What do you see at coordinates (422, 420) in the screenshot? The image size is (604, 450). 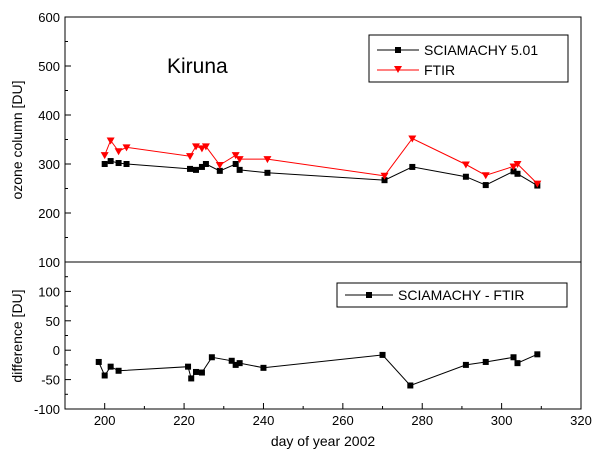 I see `x-tick-label: 280` at bounding box center [422, 420].